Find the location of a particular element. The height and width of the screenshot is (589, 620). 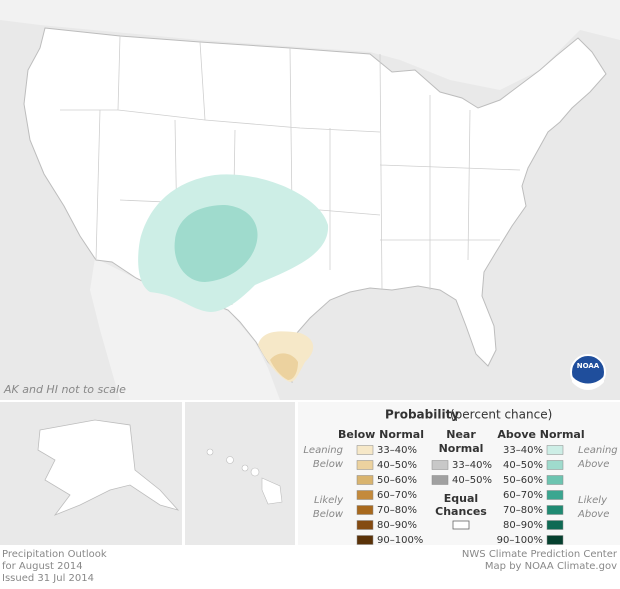

legend-title: Probability is located at coordinates (422, 415).